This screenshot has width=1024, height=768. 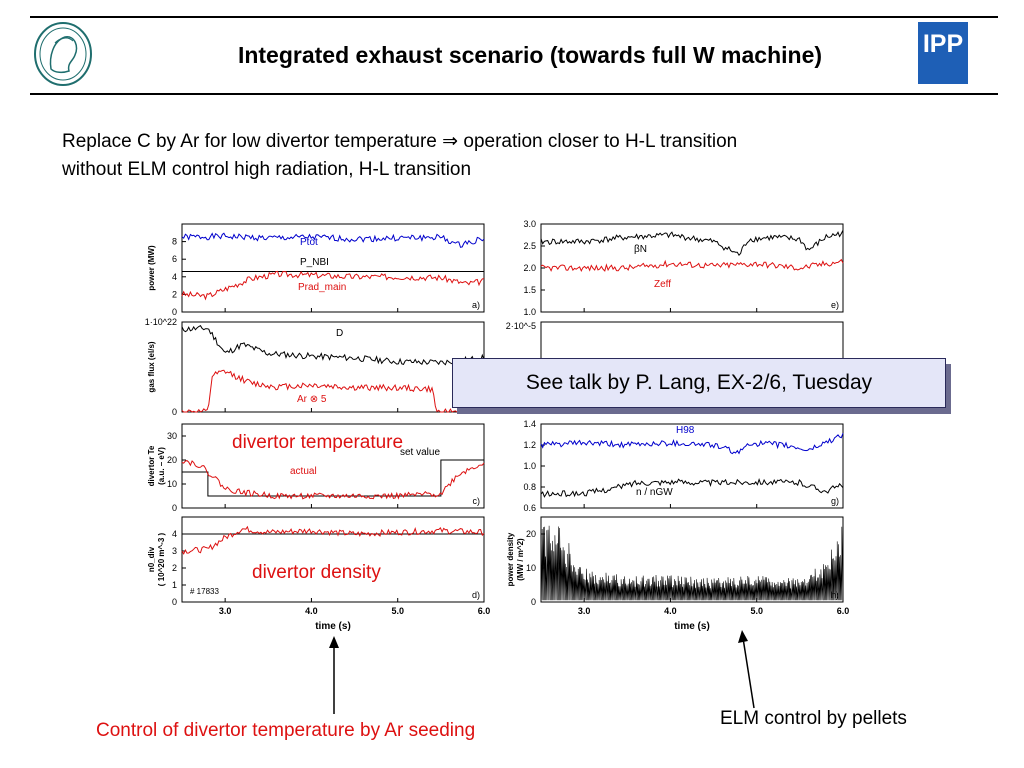 What do you see at coordinates (520, 559) in the screenshot?
I see `y-axis-label-units: (MW / m^2)` at bounding box center [520, 559].